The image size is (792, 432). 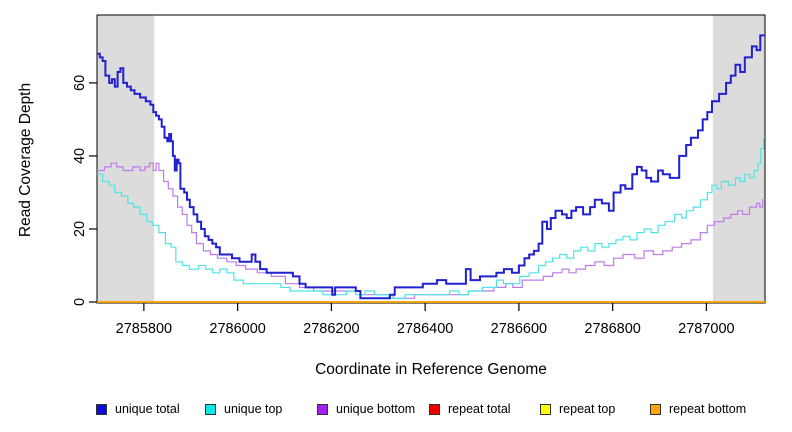 What do you see at coordinates (210, 409) in the screenshot?
I see `unique-top-swatch-icon` at bounding box center [210, 409].